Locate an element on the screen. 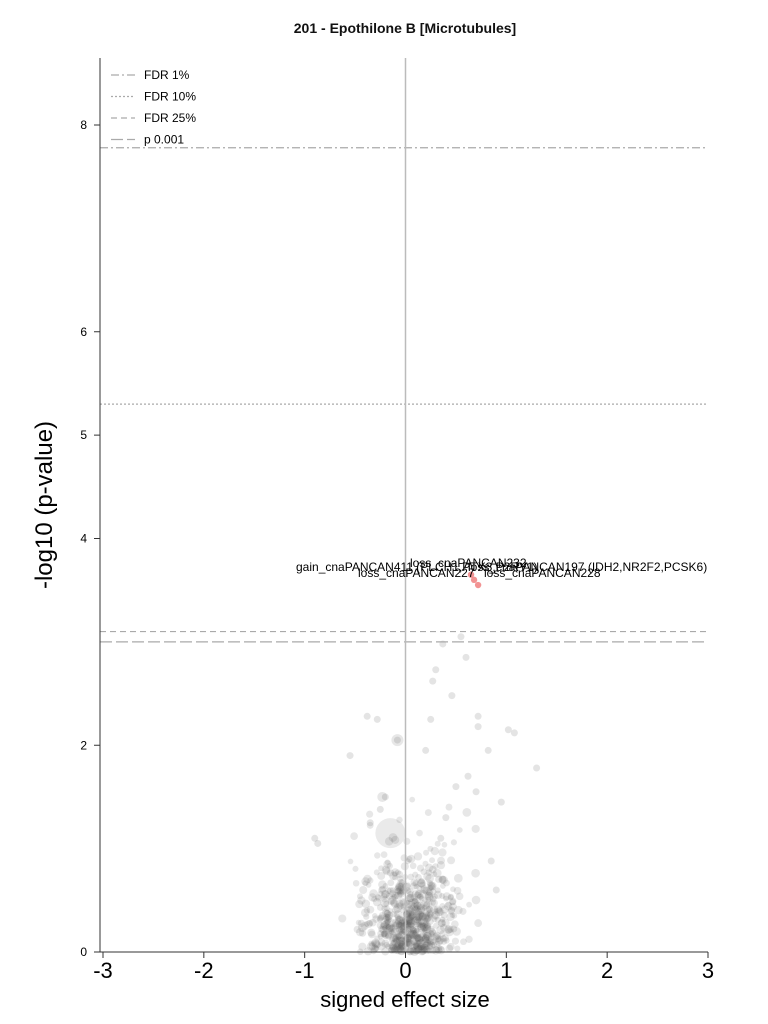 The width and height of the screenshot is (768, 1024). point-annotation: loss_cnaPANCAN232 is located at coordinates (468, 563).